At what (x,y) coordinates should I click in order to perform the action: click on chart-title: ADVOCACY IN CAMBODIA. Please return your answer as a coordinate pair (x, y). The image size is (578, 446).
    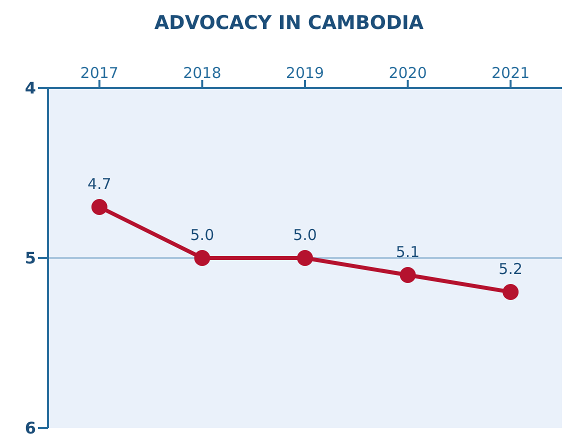
    Looking at the image, I should click on (289, 23).